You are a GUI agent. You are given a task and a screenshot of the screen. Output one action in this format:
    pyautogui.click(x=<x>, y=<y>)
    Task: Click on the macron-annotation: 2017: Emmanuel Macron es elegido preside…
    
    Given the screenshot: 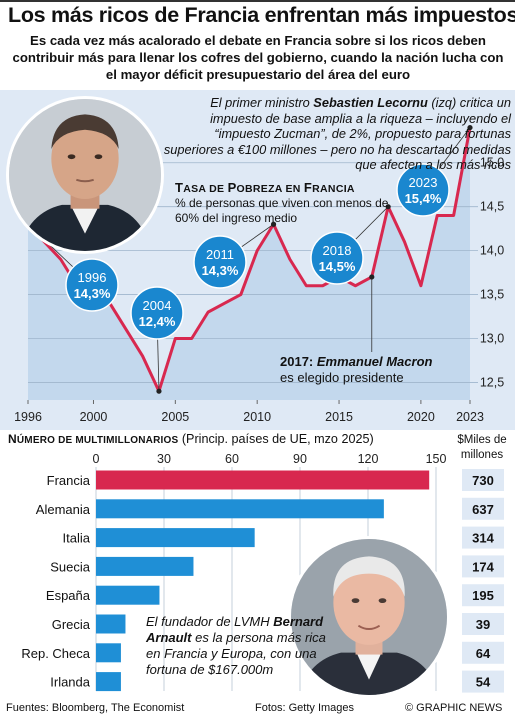 What is the action you would take?
    pyautogui.click(x=356, y=369)
    